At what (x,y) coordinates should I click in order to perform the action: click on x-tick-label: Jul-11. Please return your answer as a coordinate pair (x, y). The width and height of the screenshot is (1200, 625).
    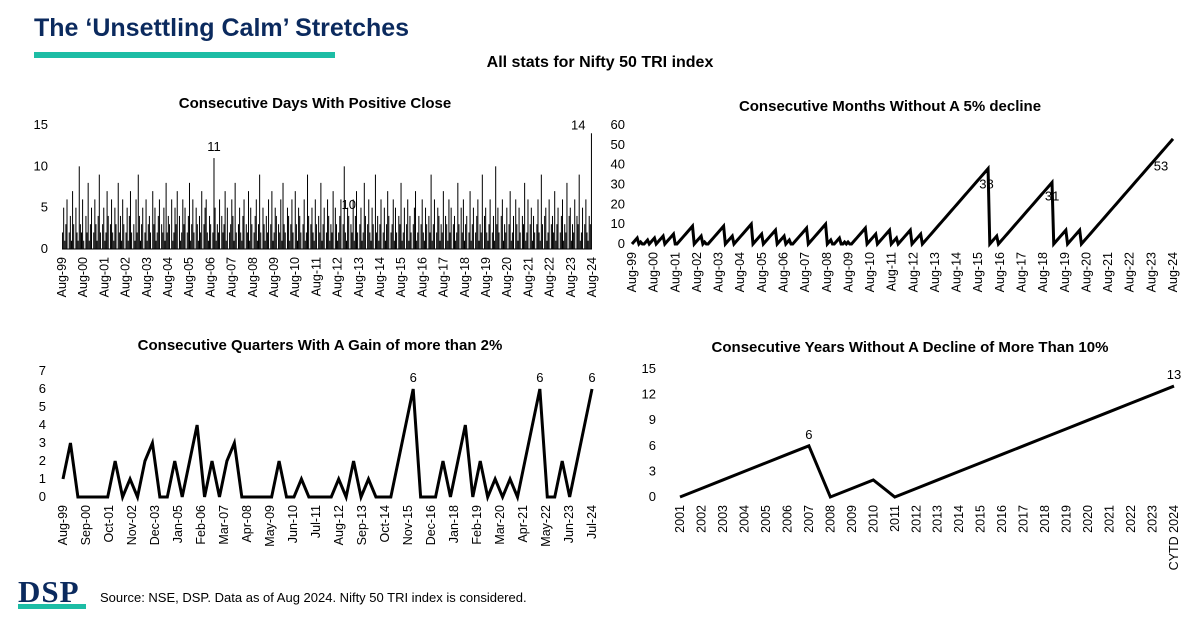
    Looking at the image, I should click on (316, 521).